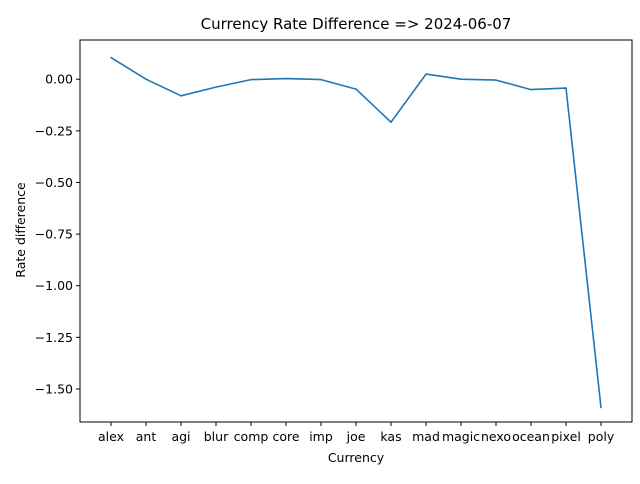 This screenshot has width=640, height=484. I want to click on x-tick-label: pixel, so click(566, 436).